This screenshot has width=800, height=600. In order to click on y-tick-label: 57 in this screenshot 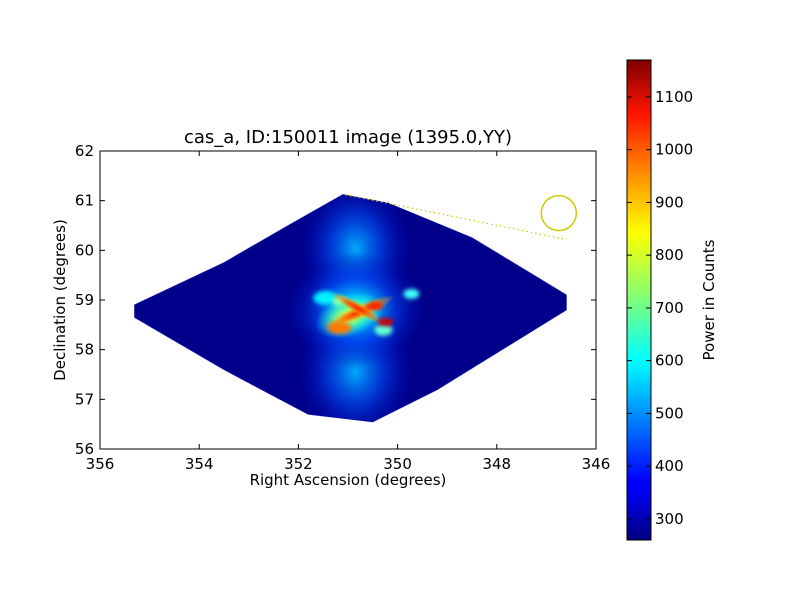, I will do `click(84, 399)`.